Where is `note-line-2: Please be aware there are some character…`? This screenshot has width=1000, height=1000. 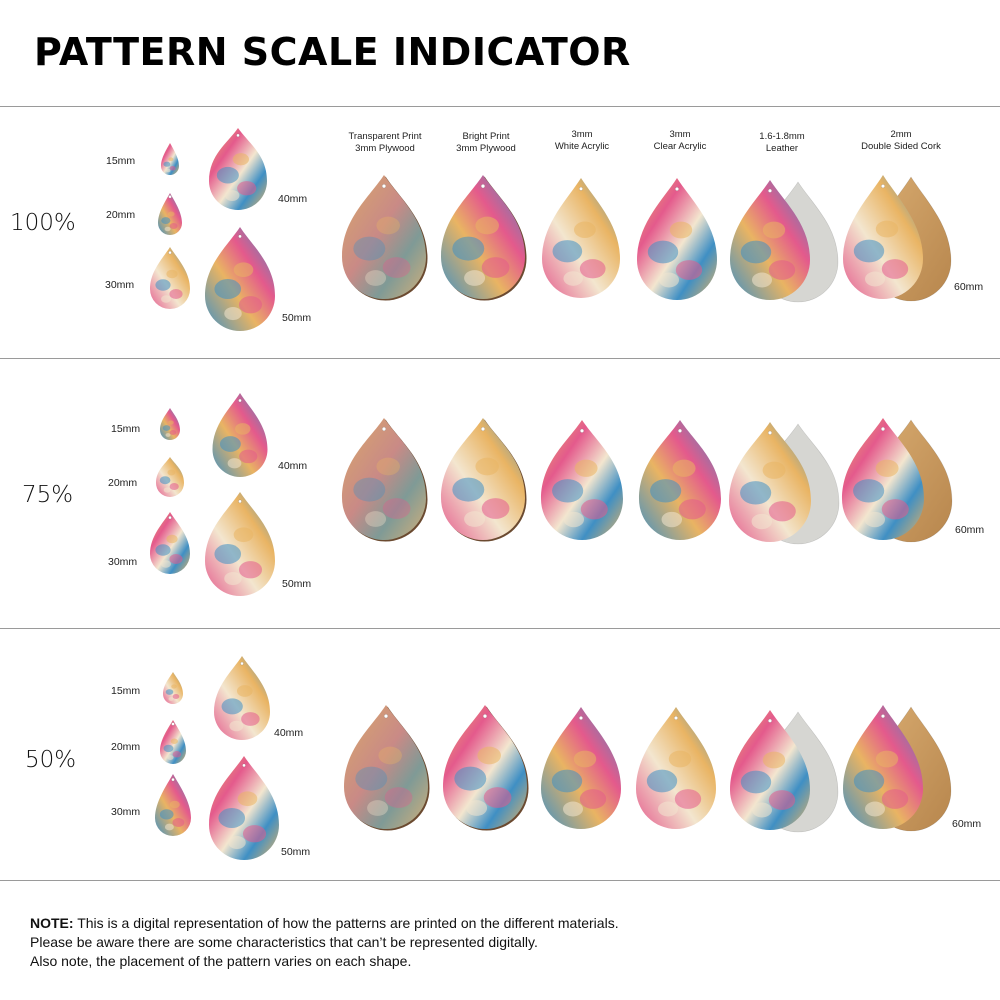 note-line-2: Please be aware there are some character… is located at coordinates (284, 942).